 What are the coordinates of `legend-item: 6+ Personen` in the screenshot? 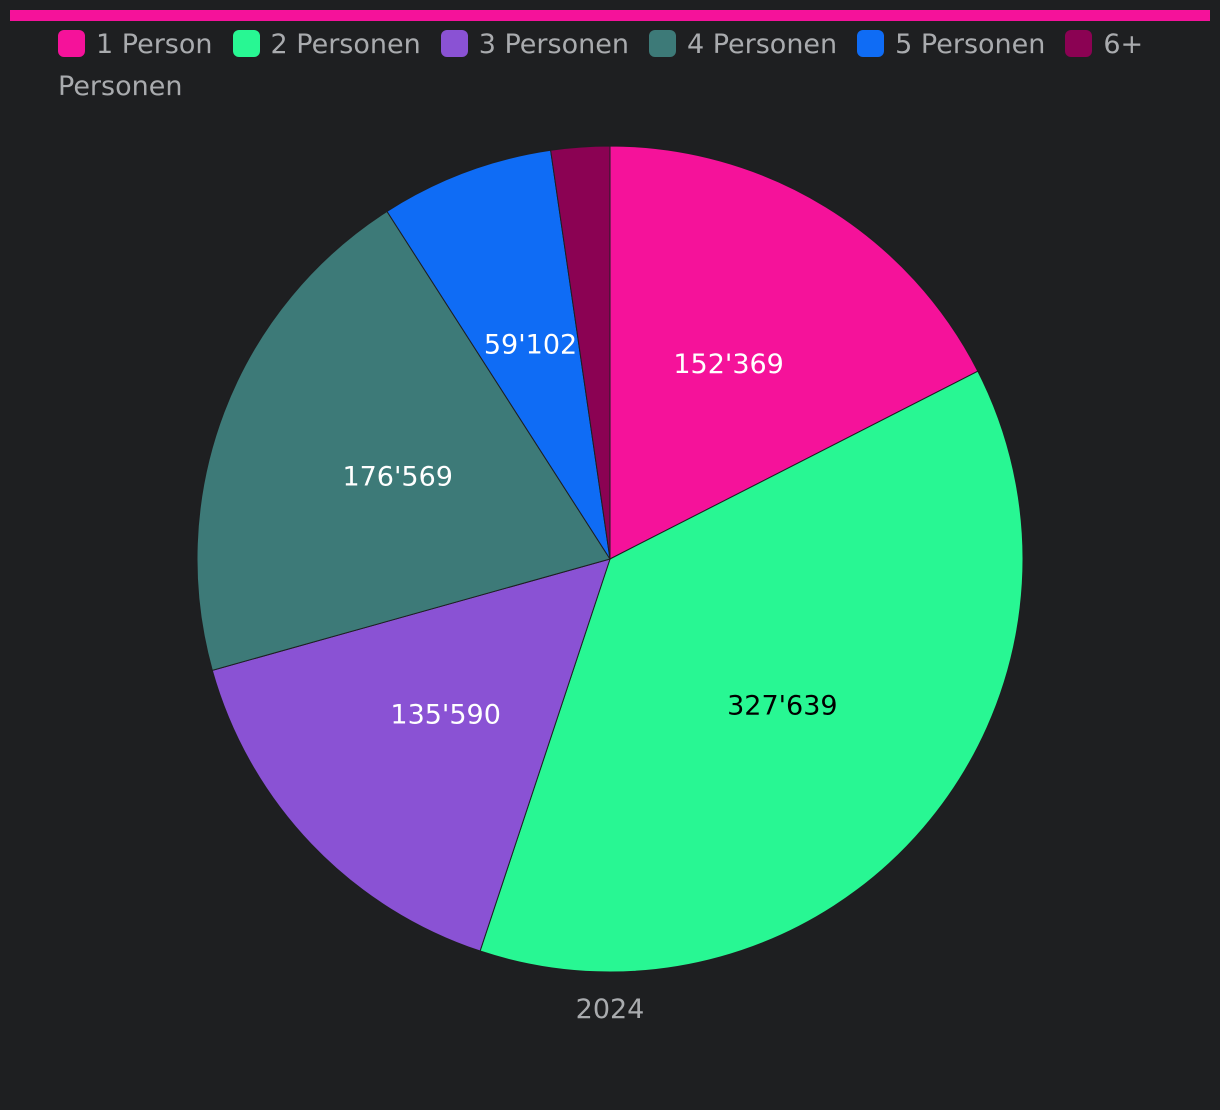 It's located at (600, 65).